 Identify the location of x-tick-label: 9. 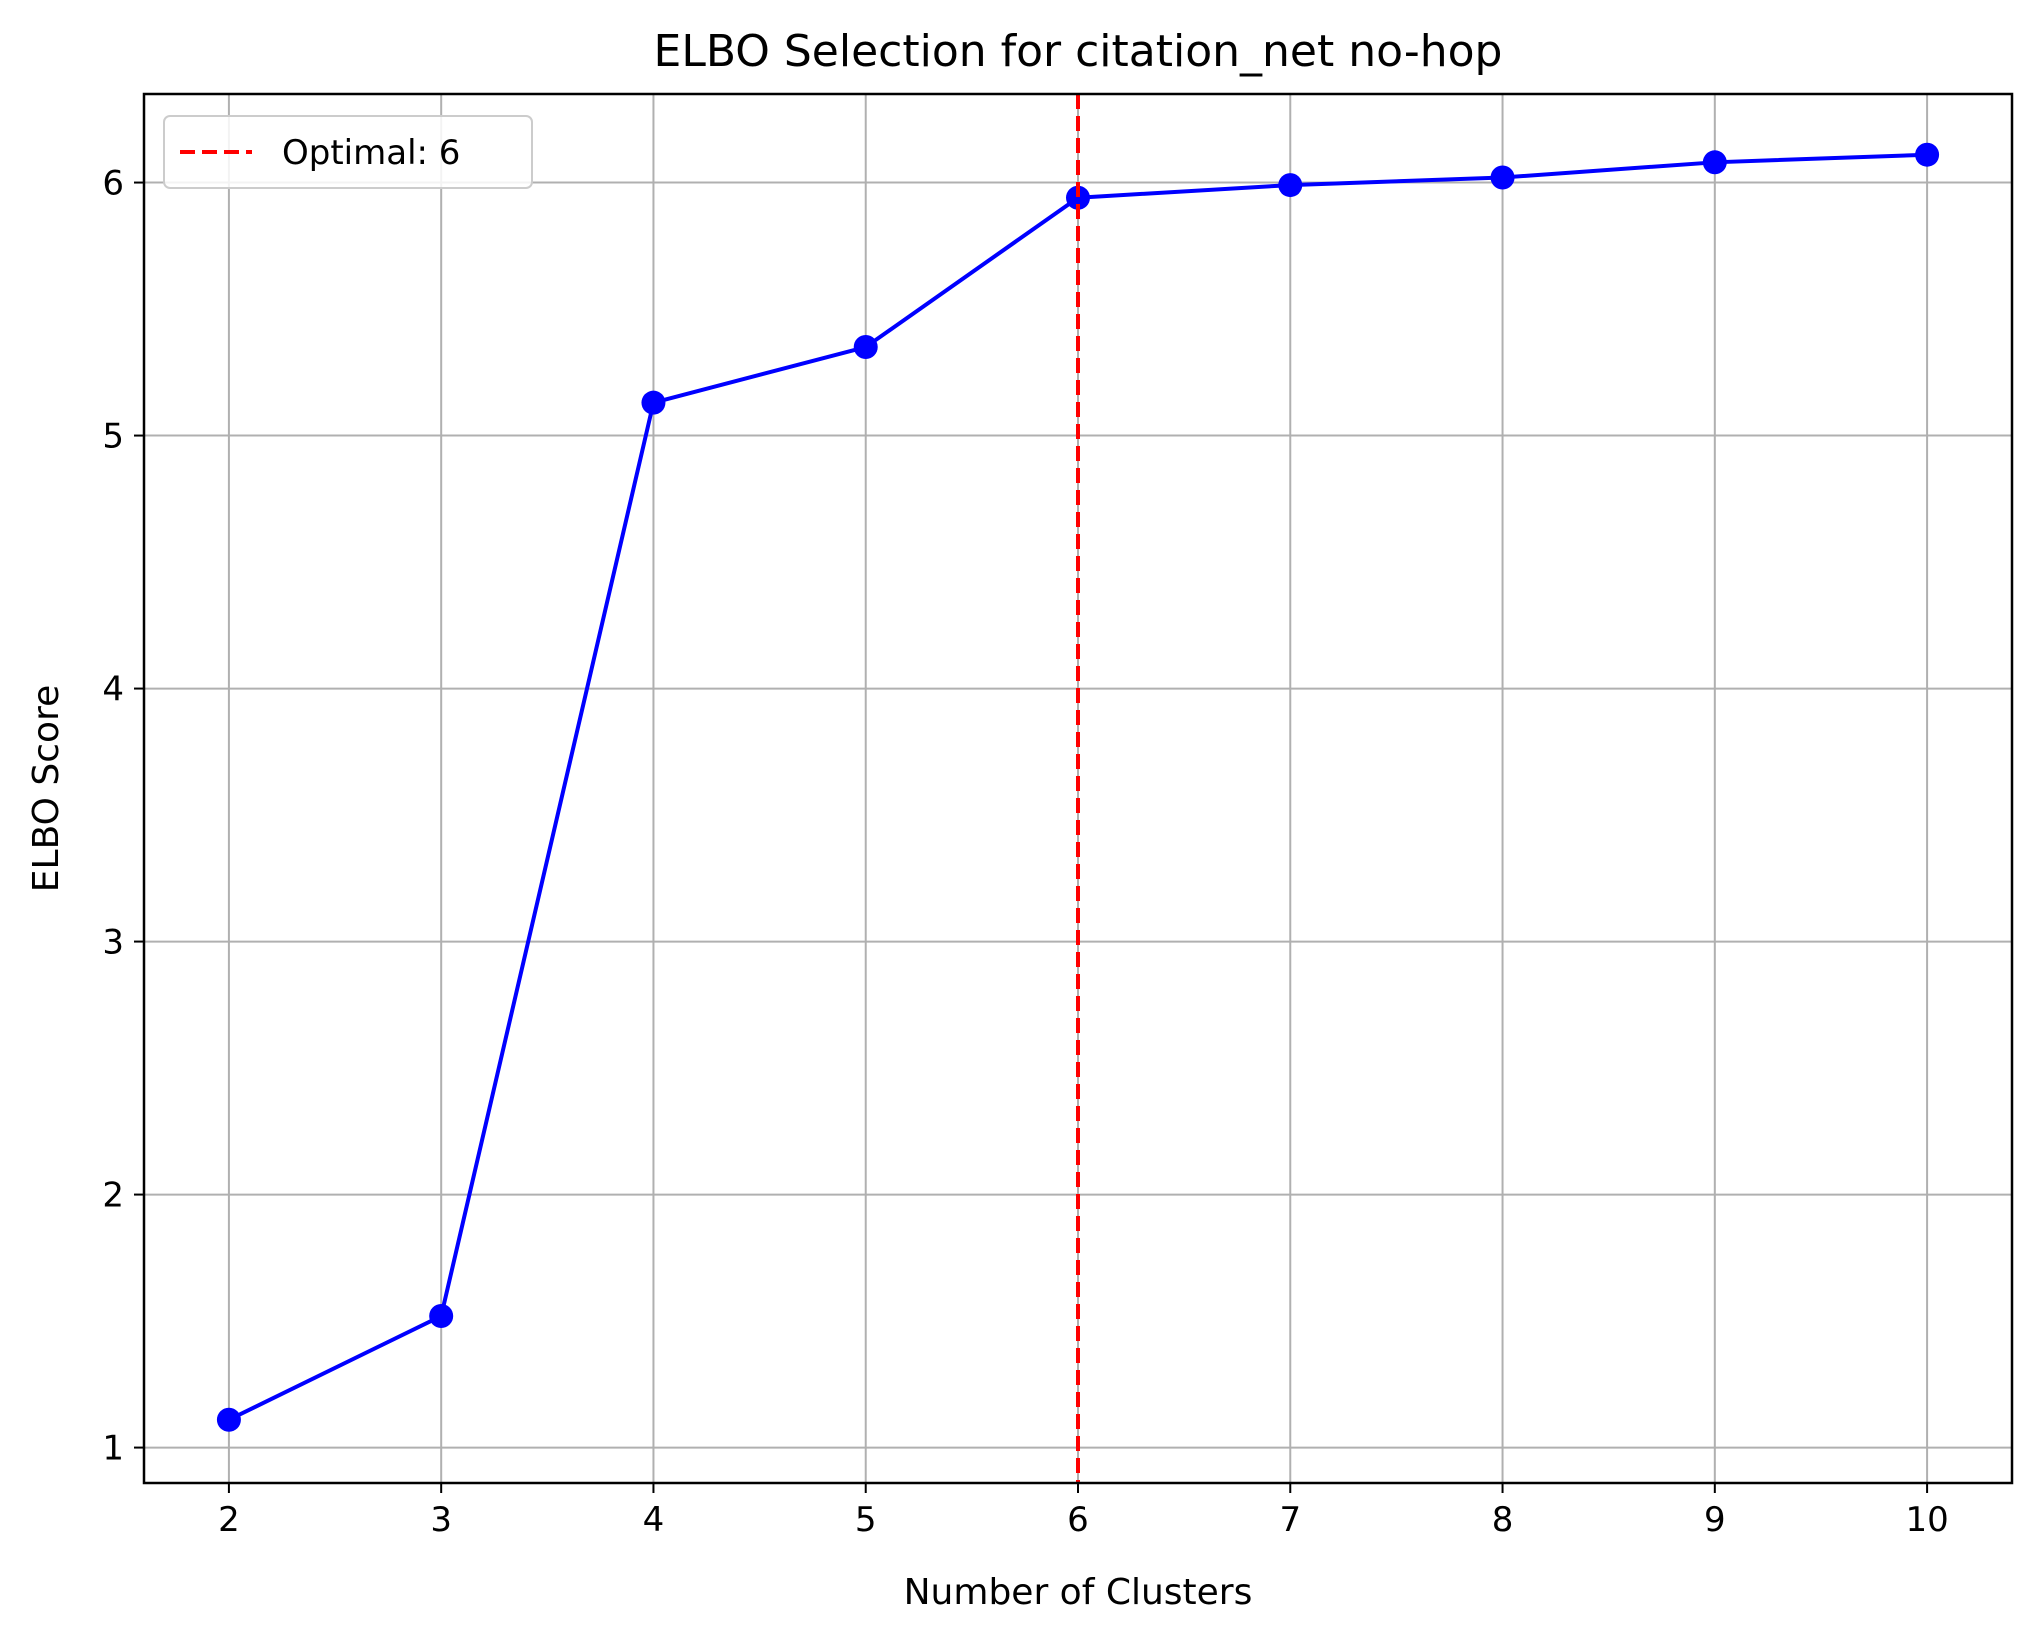
(1715, 1520).